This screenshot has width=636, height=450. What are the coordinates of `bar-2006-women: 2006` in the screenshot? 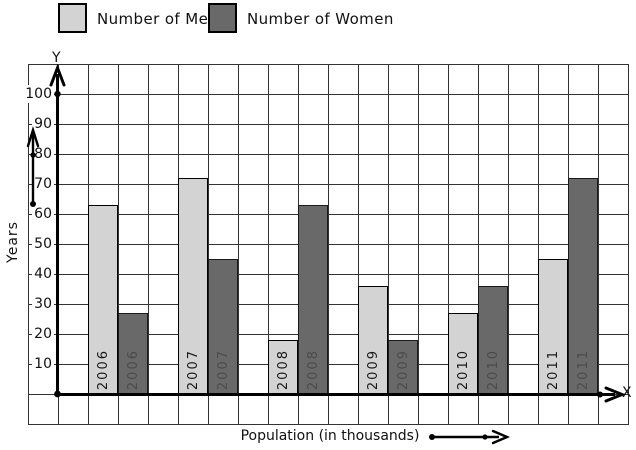 It's located at (133, 353).